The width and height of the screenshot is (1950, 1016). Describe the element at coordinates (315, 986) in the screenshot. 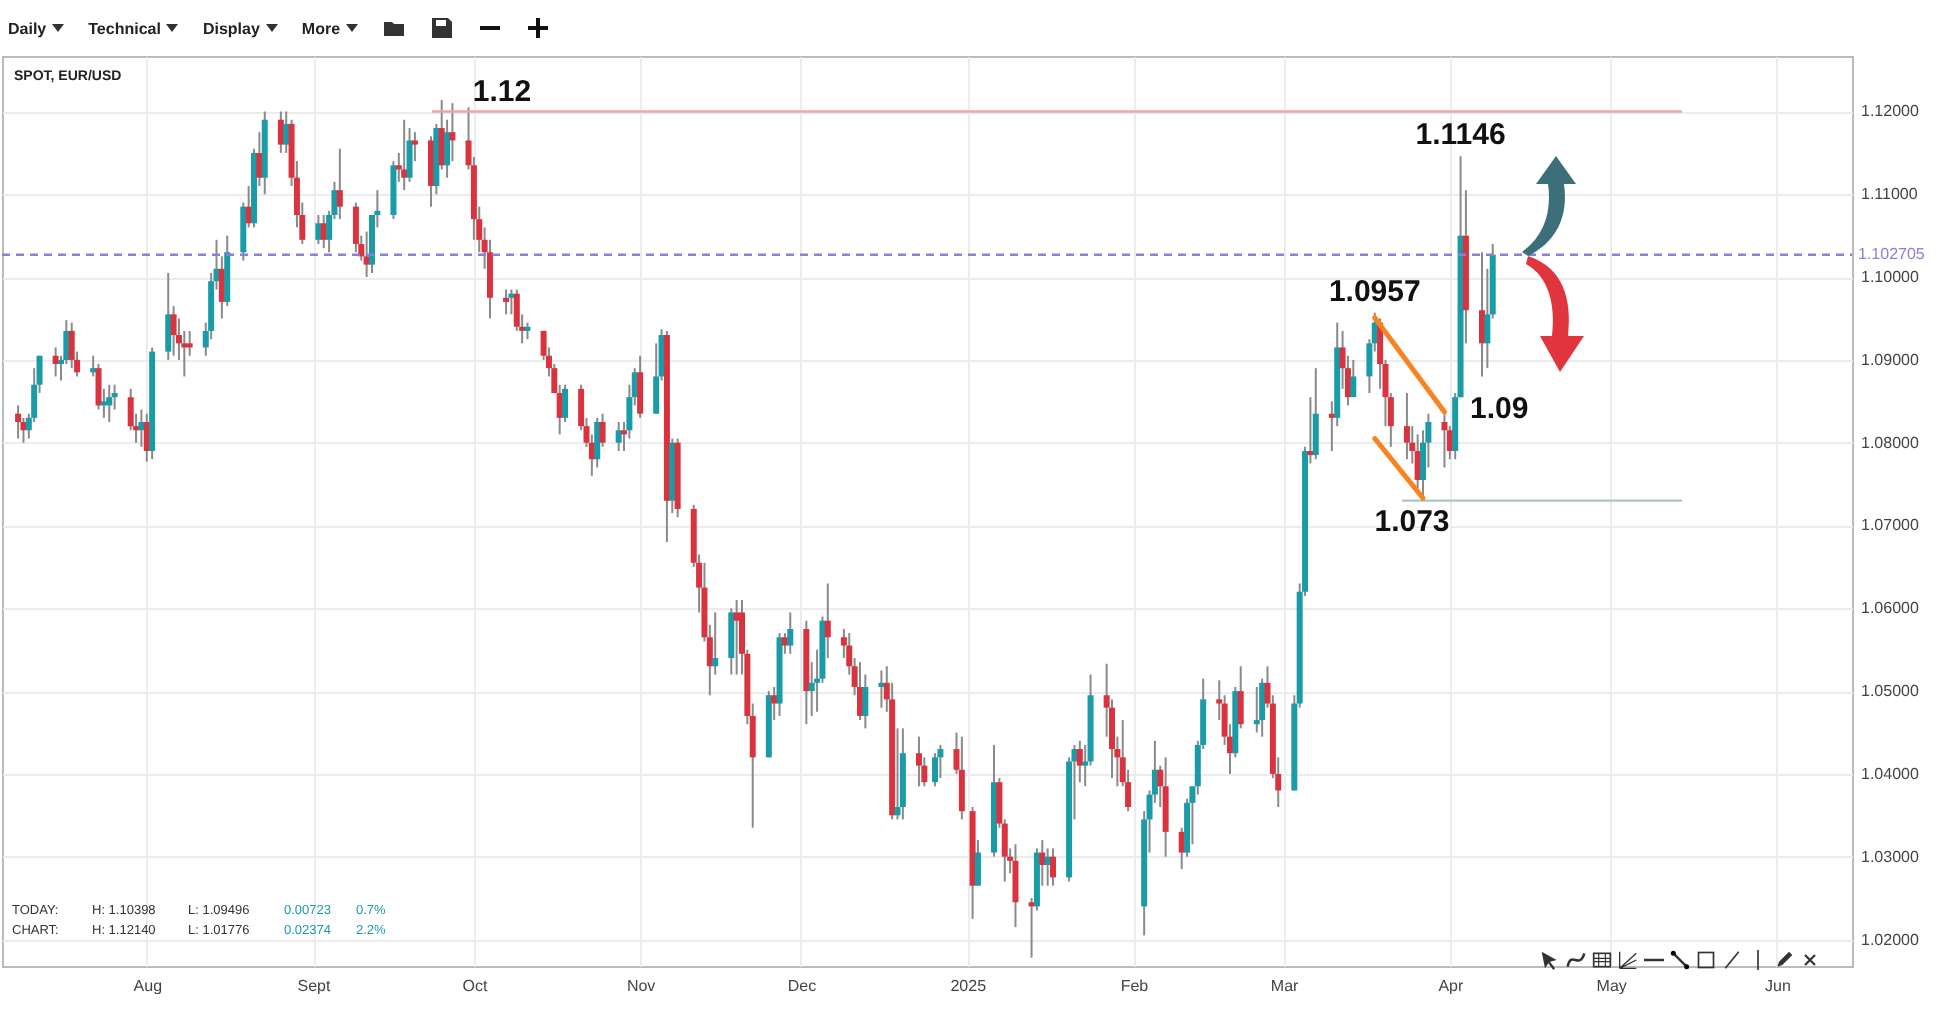

I see `x-tick-label: Sept` at that location.